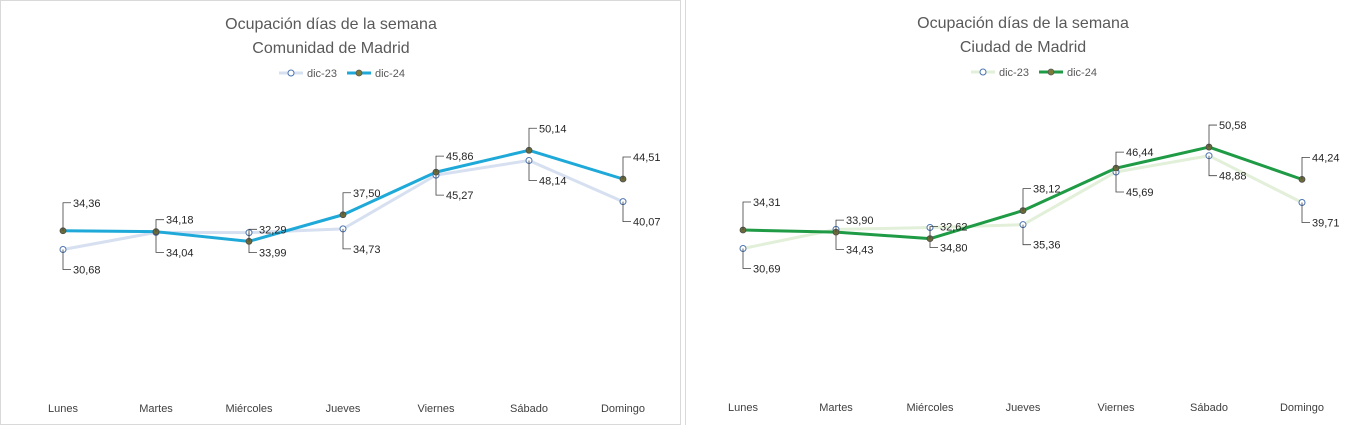 Image resolution: width=1363 pixels, height=425 pixels. I want to click on data-label-dic-23: 33,99, so click(273, 254).